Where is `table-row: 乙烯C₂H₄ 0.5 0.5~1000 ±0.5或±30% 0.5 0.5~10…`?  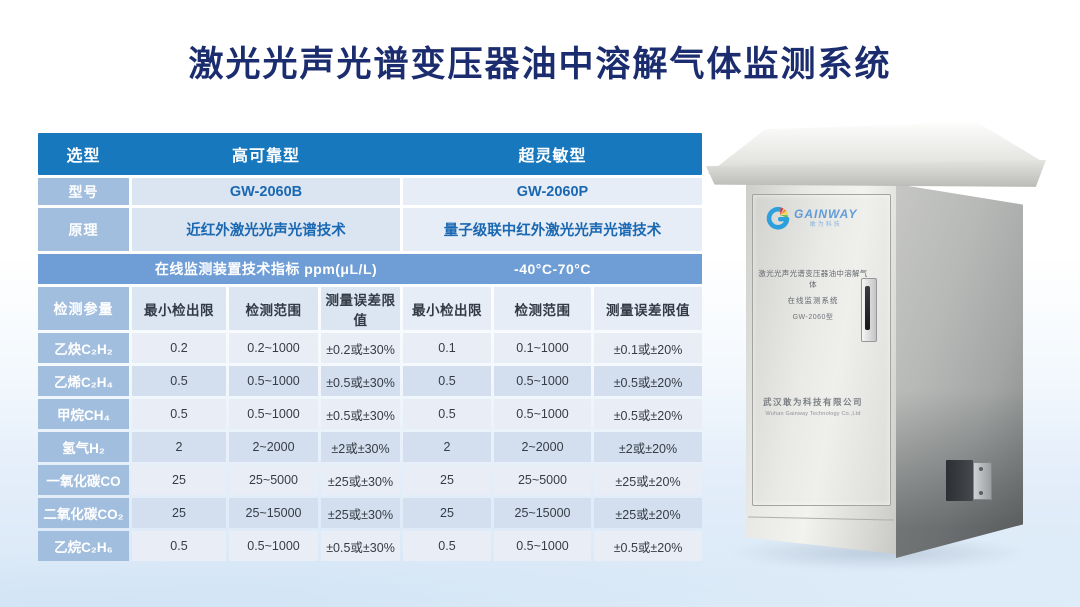 table-row: 乙烯C₂H₄ 0.5 0.5~1000 ±0.5或±30% 0.5 0.5~10… is located at coordinates (370, 381).